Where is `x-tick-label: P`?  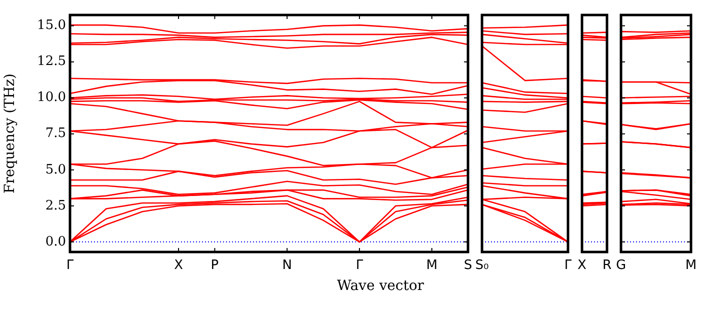 x-tick-label: P is located at coordinates (214, 266).